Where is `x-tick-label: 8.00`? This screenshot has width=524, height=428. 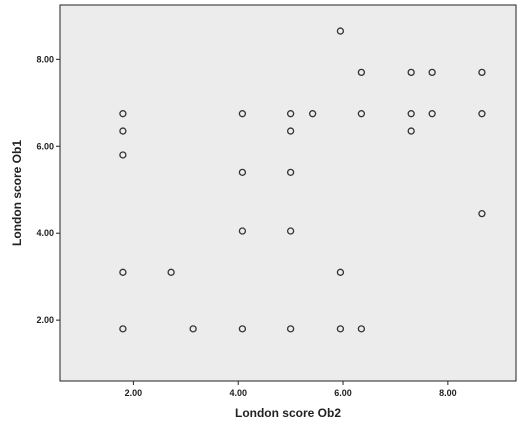
x-tick-label: 8.00 is located at coordinates (448, 393).